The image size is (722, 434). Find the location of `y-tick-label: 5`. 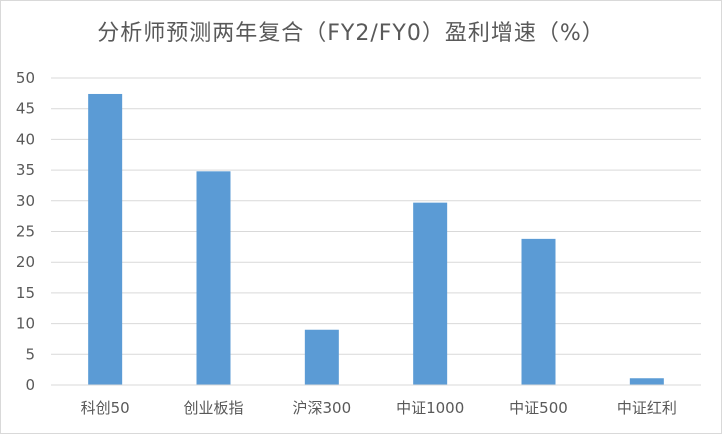

y-tick-label: 5 is located at coordinates (30, 354).